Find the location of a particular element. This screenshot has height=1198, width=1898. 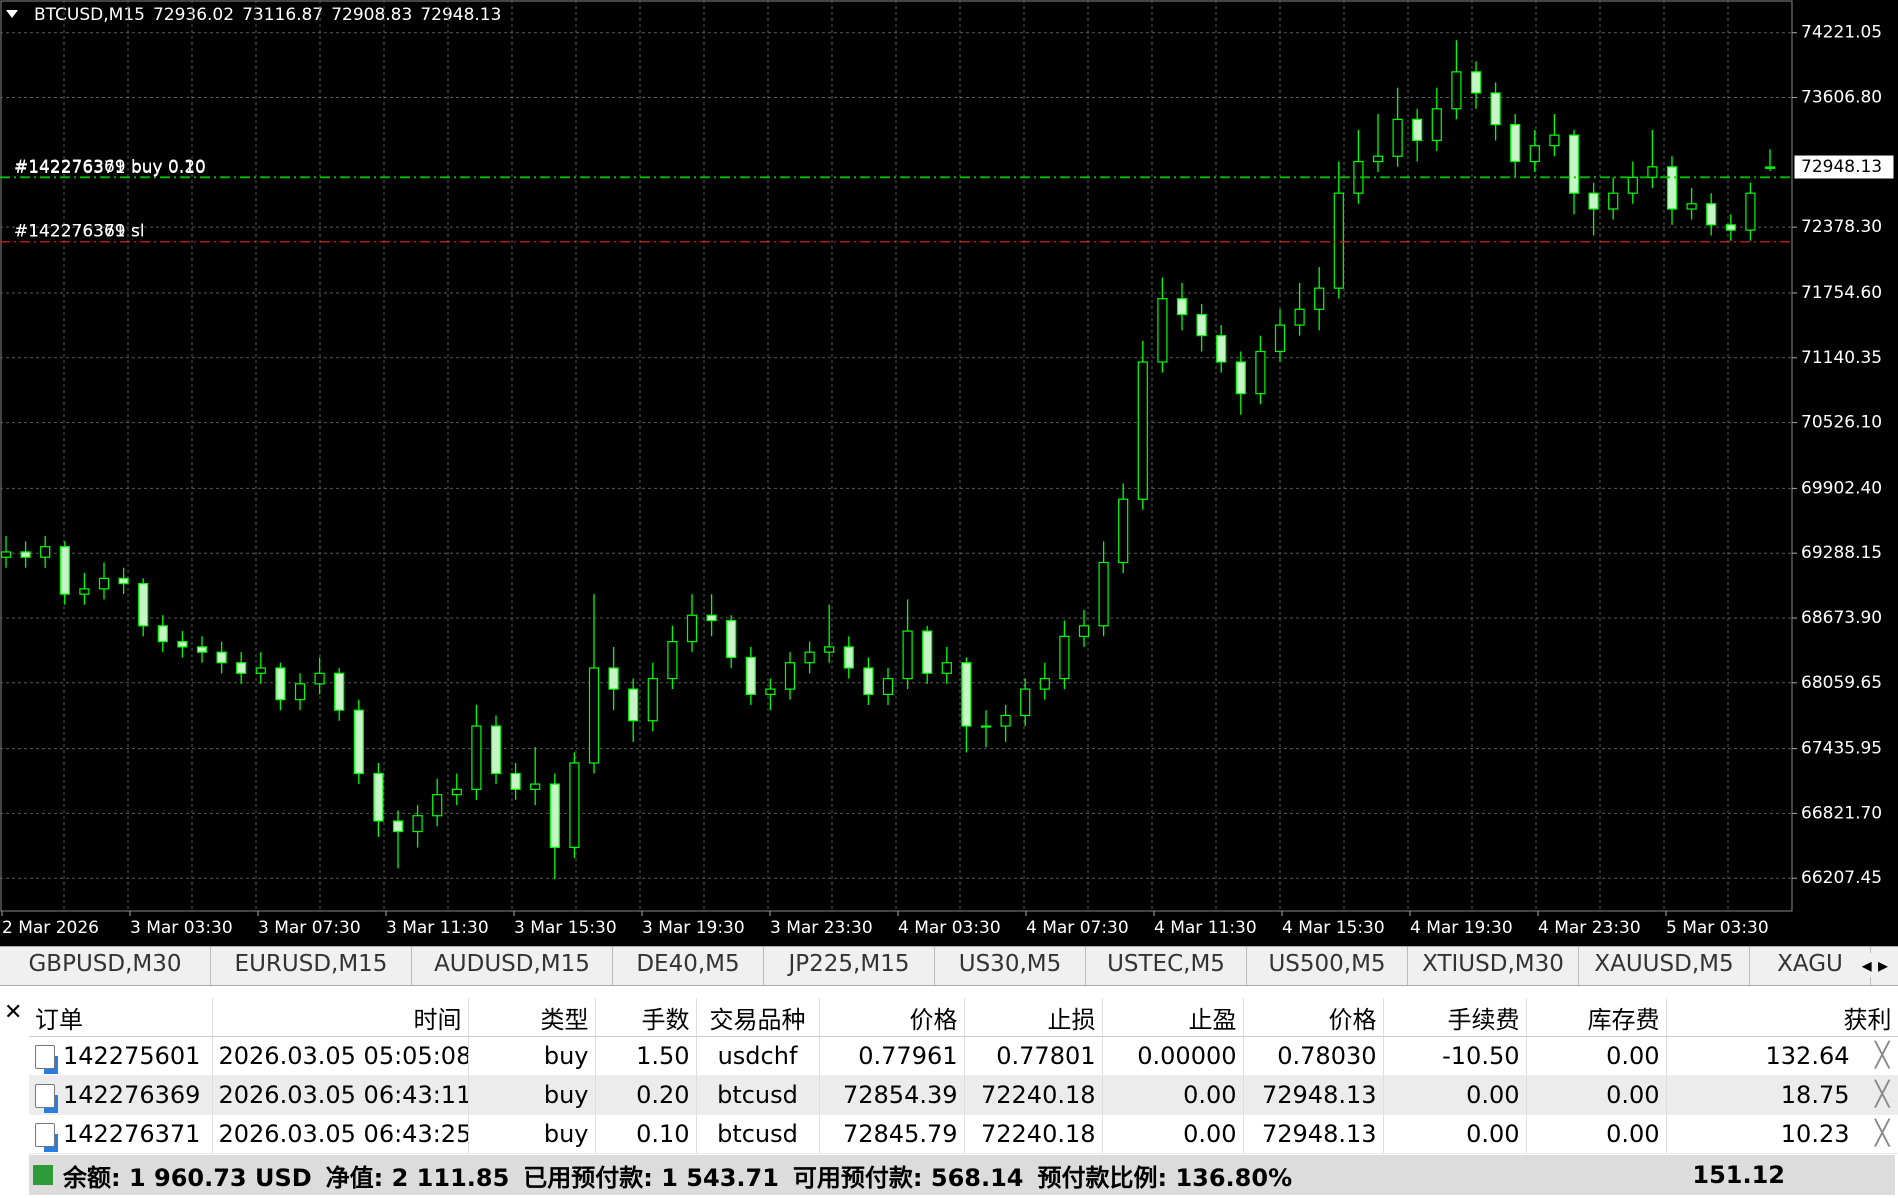

tab: JP225,M15 is located at coordinates (849, 966).